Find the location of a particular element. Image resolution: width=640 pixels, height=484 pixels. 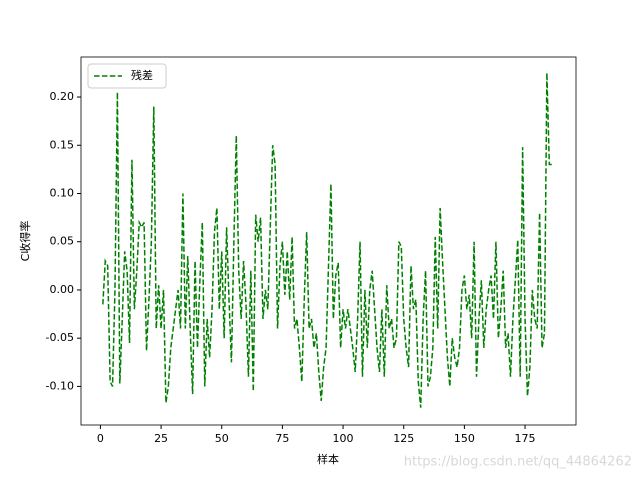

x-tick-label: 125 is located at coordinates (403, 438).